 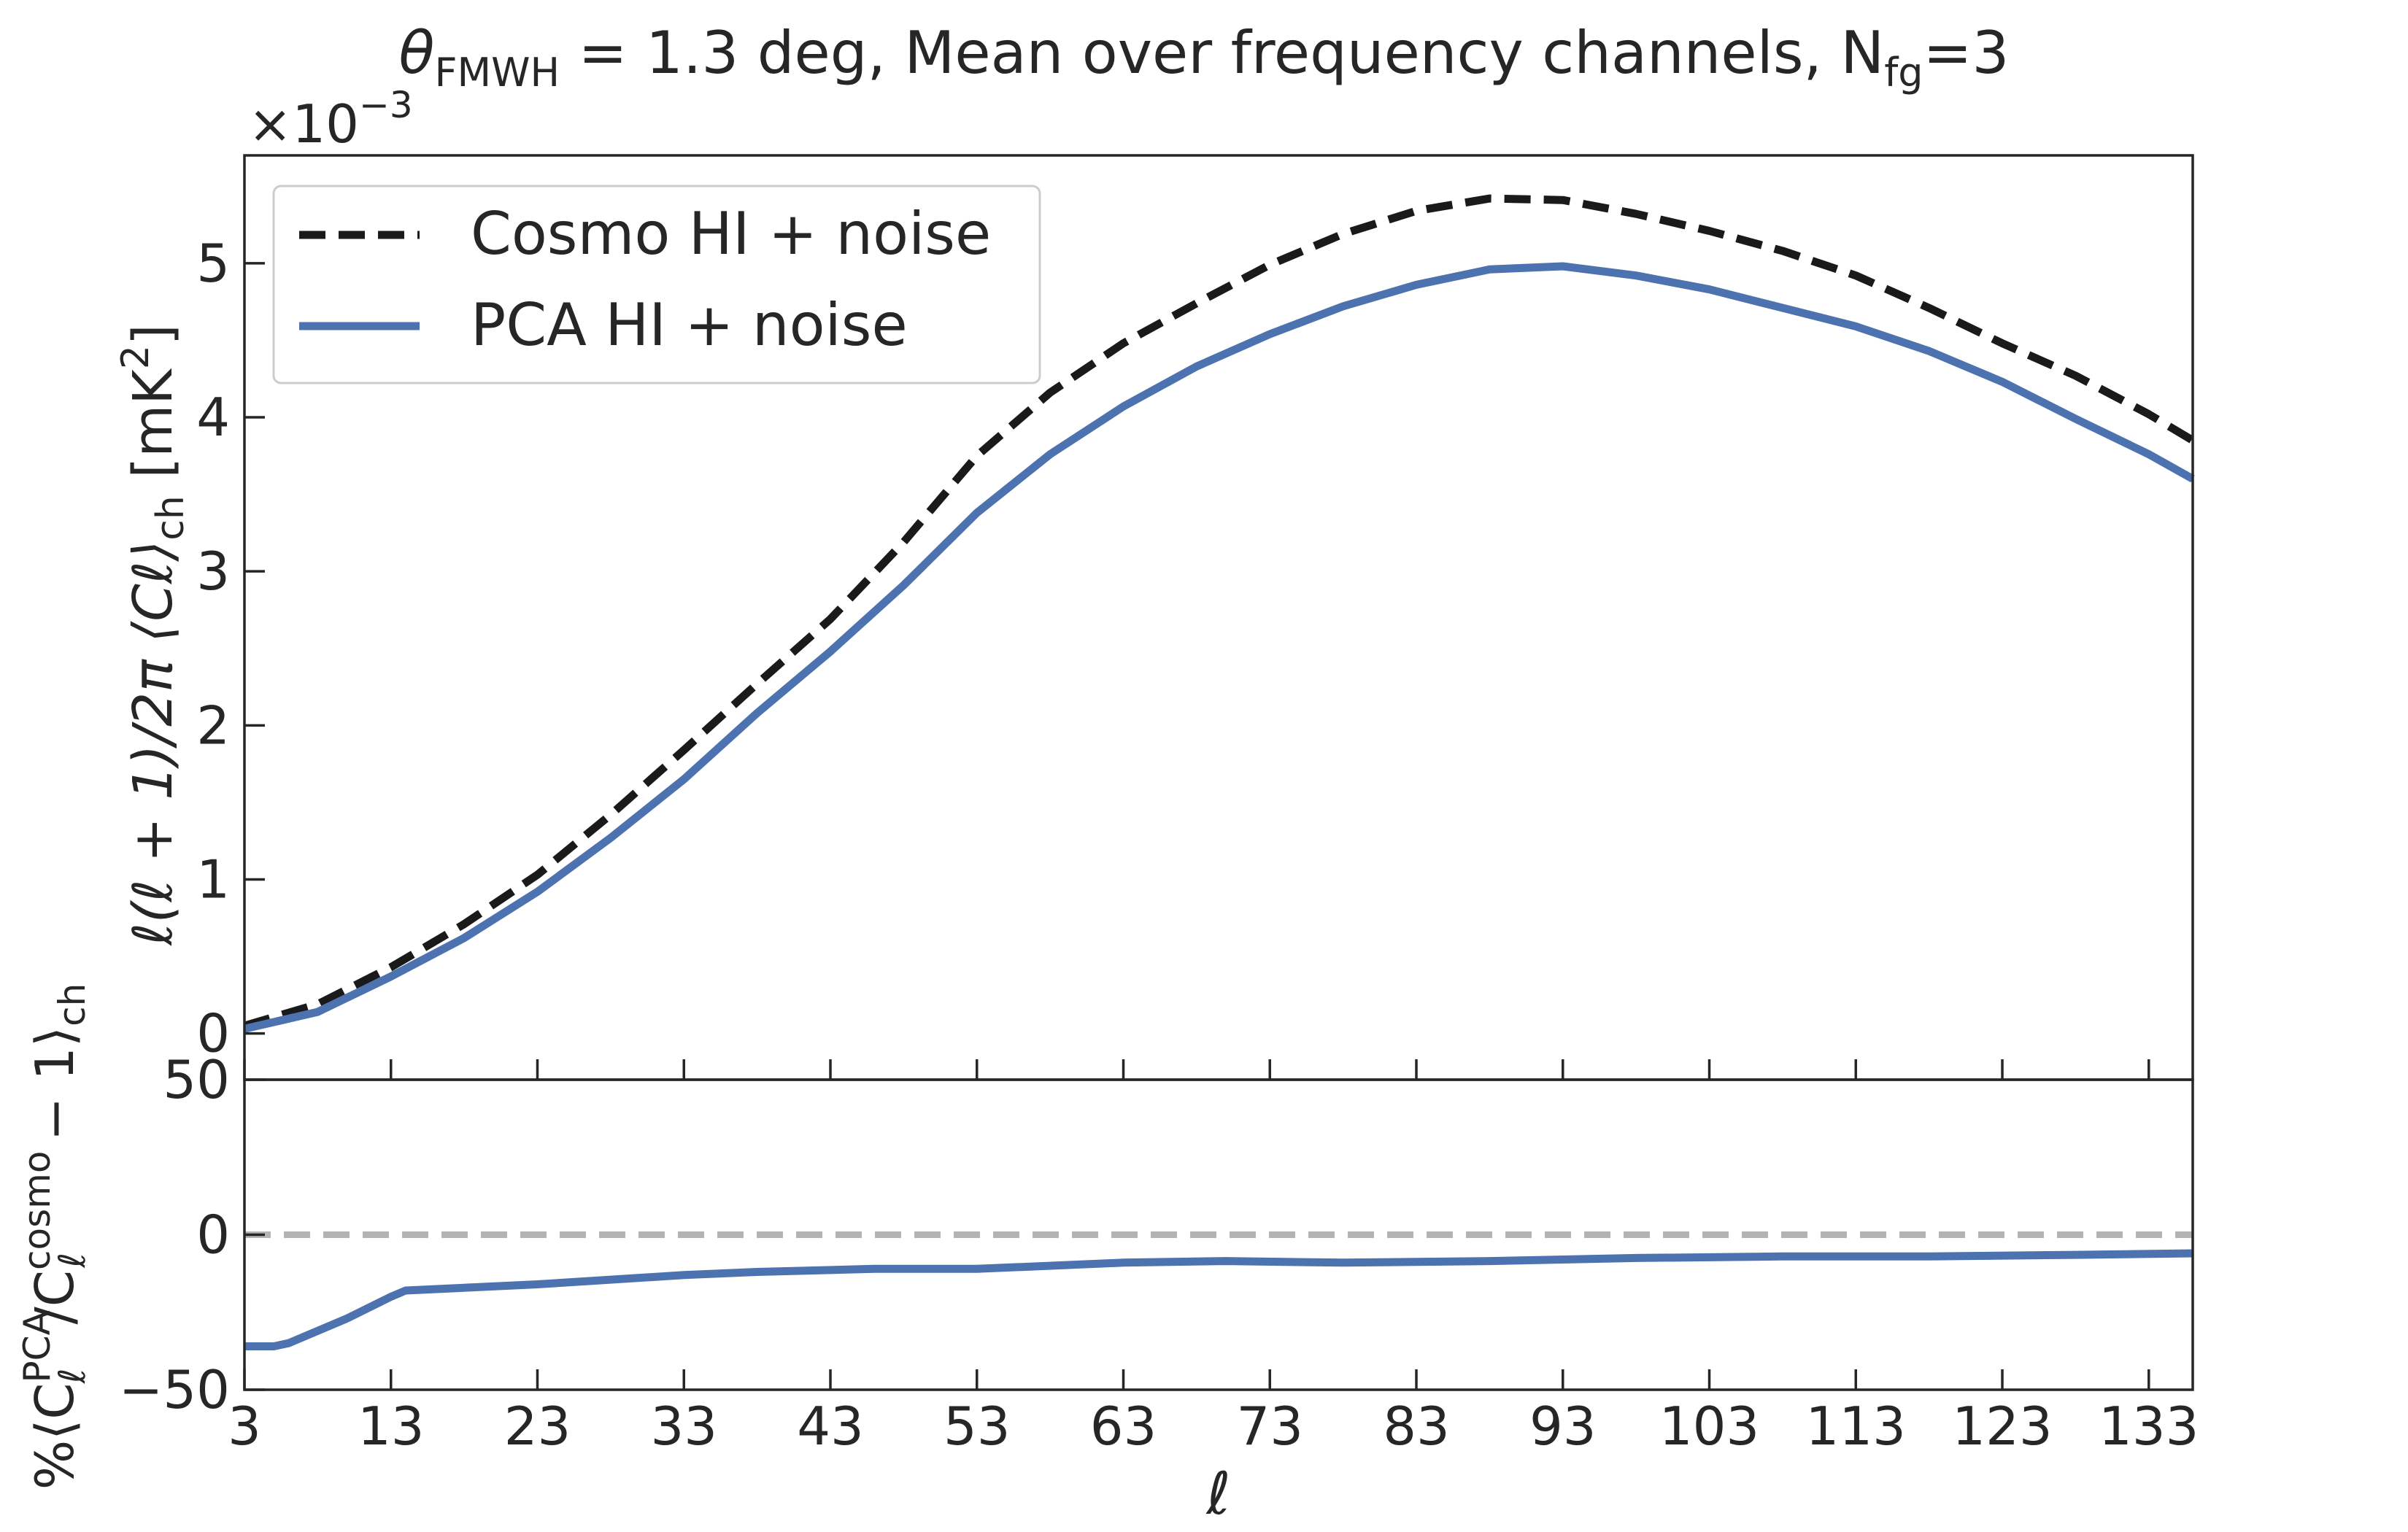 I want to click on bottom-y-tick-label: −50, so click(x=174, y=1390).